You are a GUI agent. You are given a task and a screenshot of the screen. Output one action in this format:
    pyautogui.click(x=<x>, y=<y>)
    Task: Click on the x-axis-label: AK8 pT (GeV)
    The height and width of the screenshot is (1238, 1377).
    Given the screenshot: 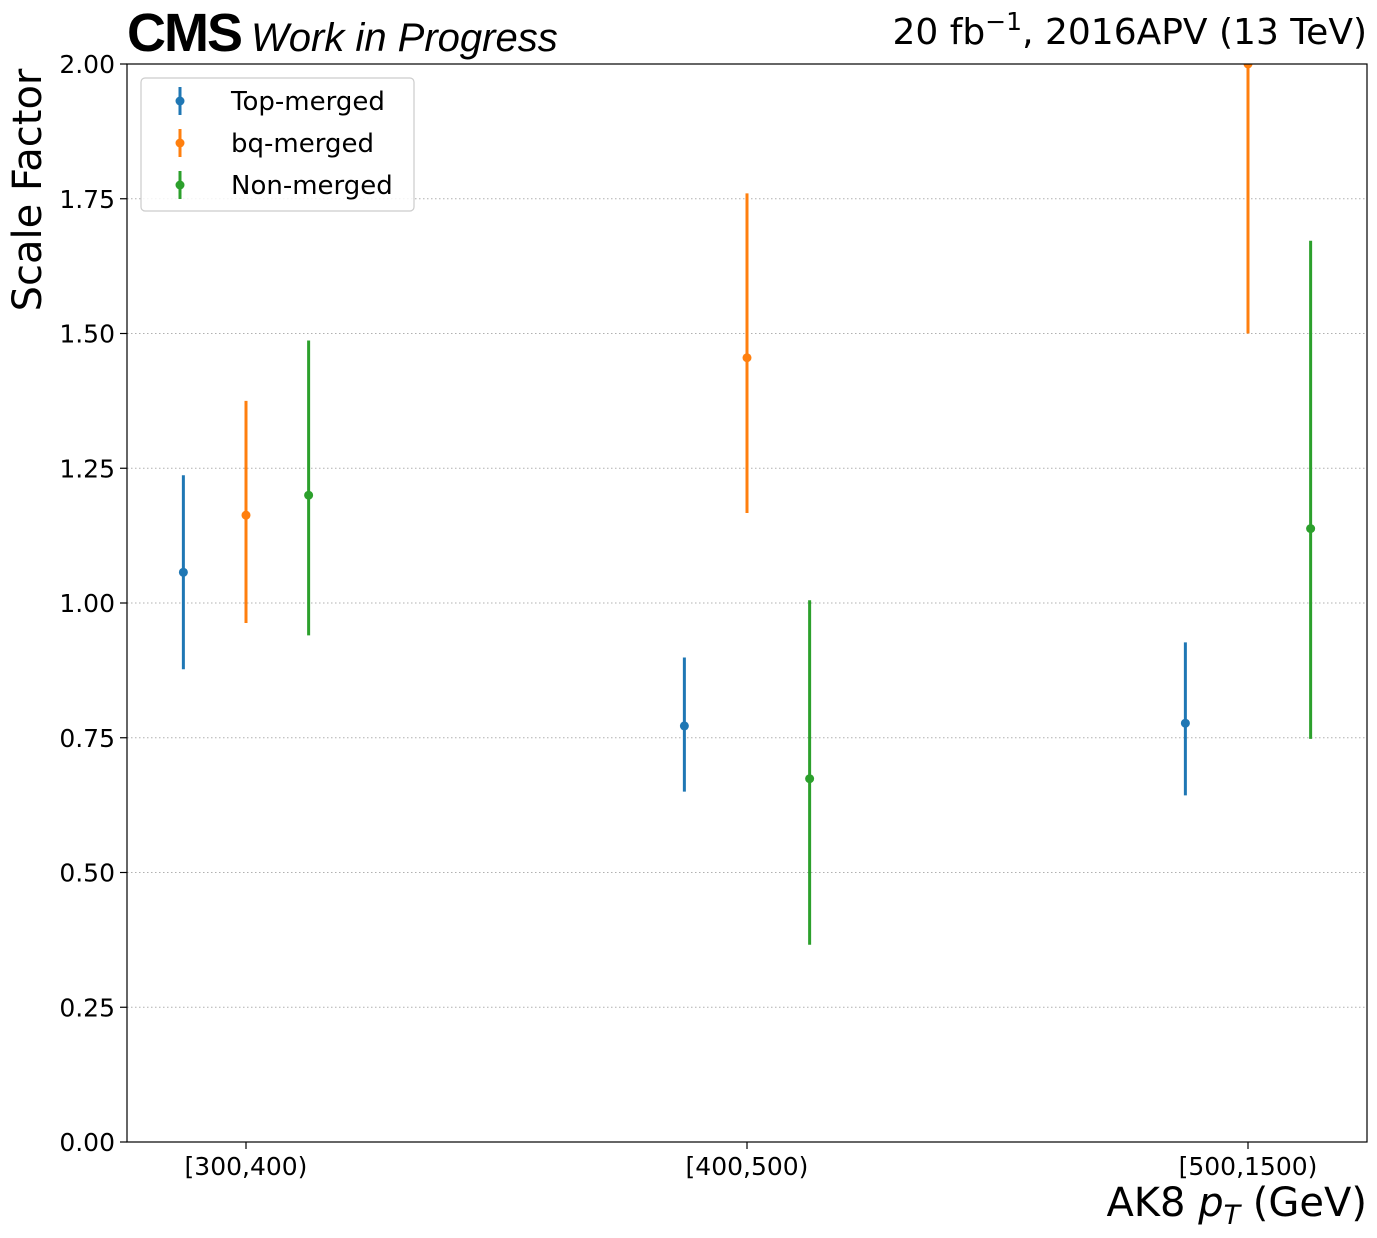 What is the action you would take?
    pyautogui.click(x=1236, y=1204)
    